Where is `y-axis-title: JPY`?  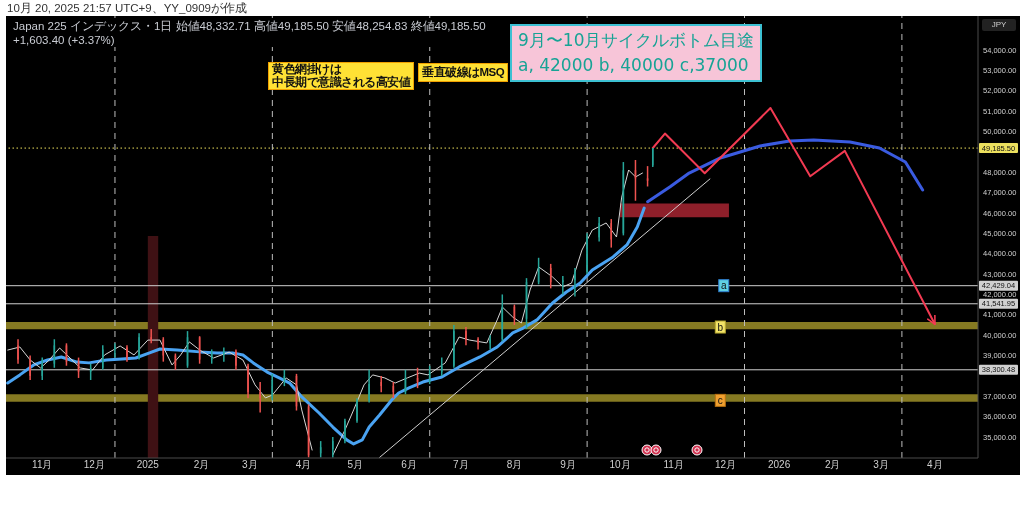
y-axis-title: JPY is located at coordinates (999, 25).